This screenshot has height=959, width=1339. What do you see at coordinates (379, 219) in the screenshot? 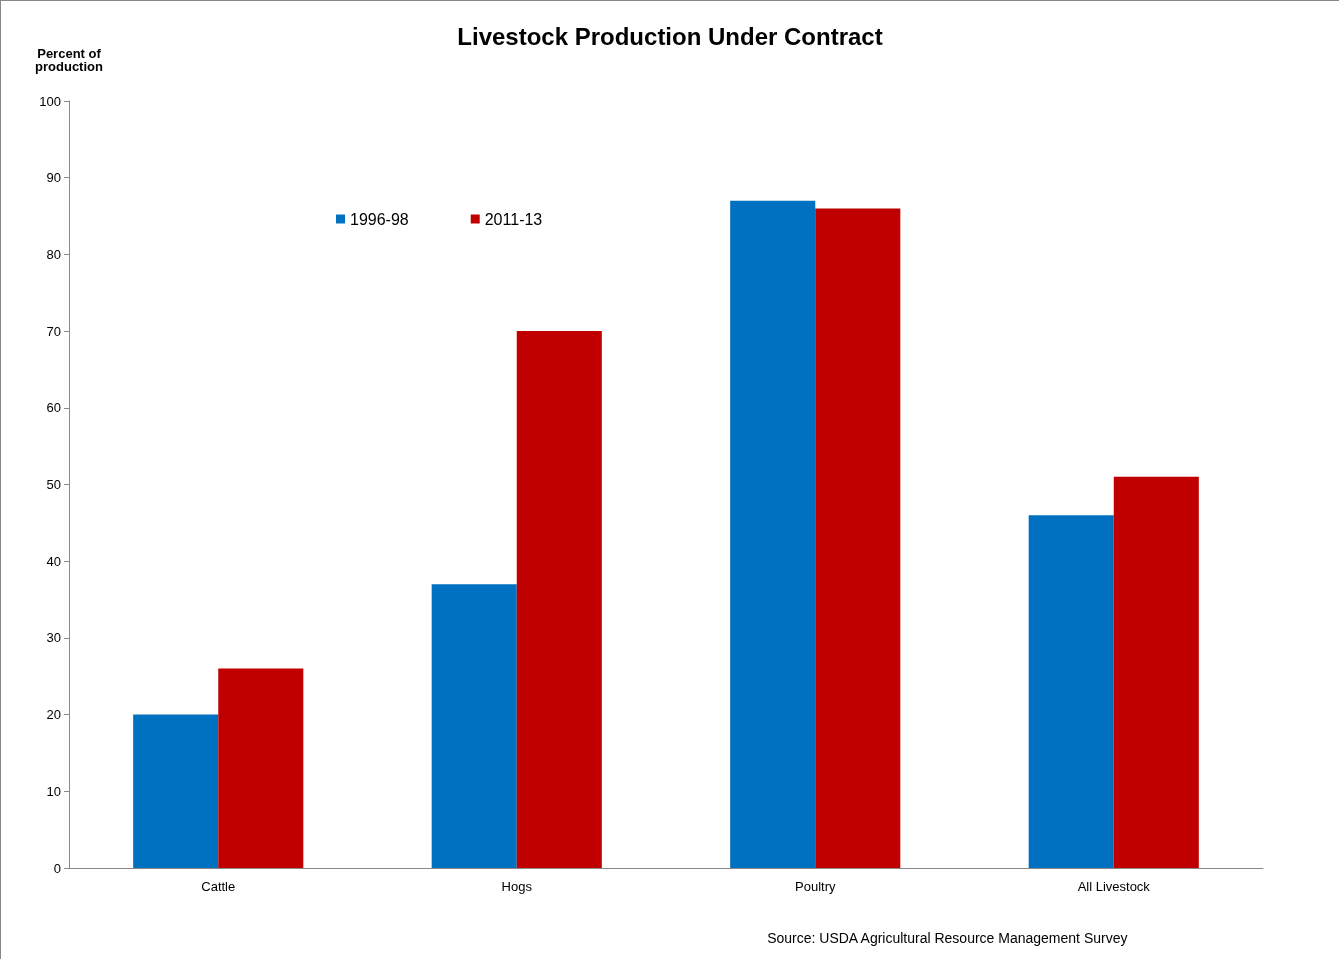
I see `legend-label: 1996-98` at bounding box center [379, 219].